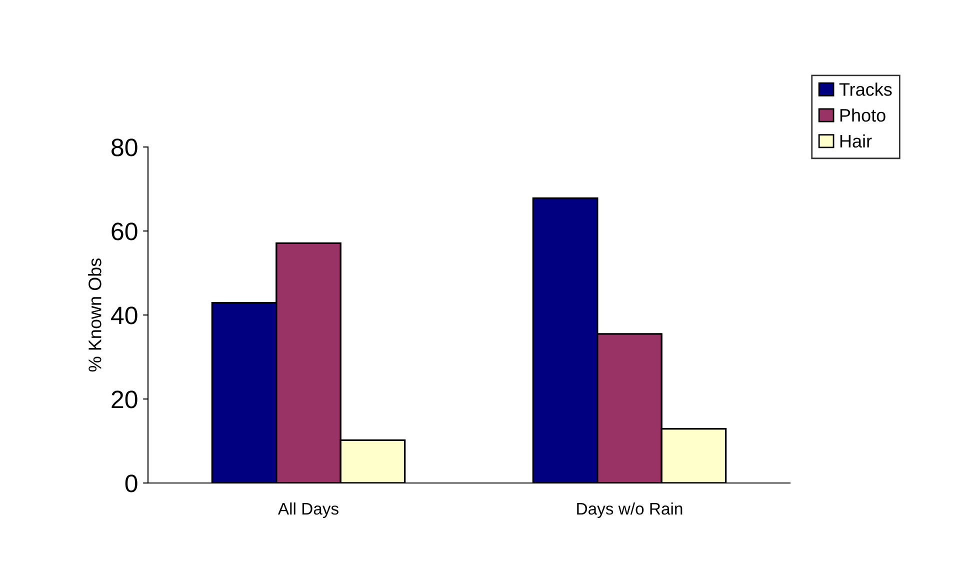 This screenshot has width=959, height=561. What do you see at coordinates (629, 510) in the screenshot?
I see `x-tick-label: Days w/o Rain` at bounding box center [629, 510].